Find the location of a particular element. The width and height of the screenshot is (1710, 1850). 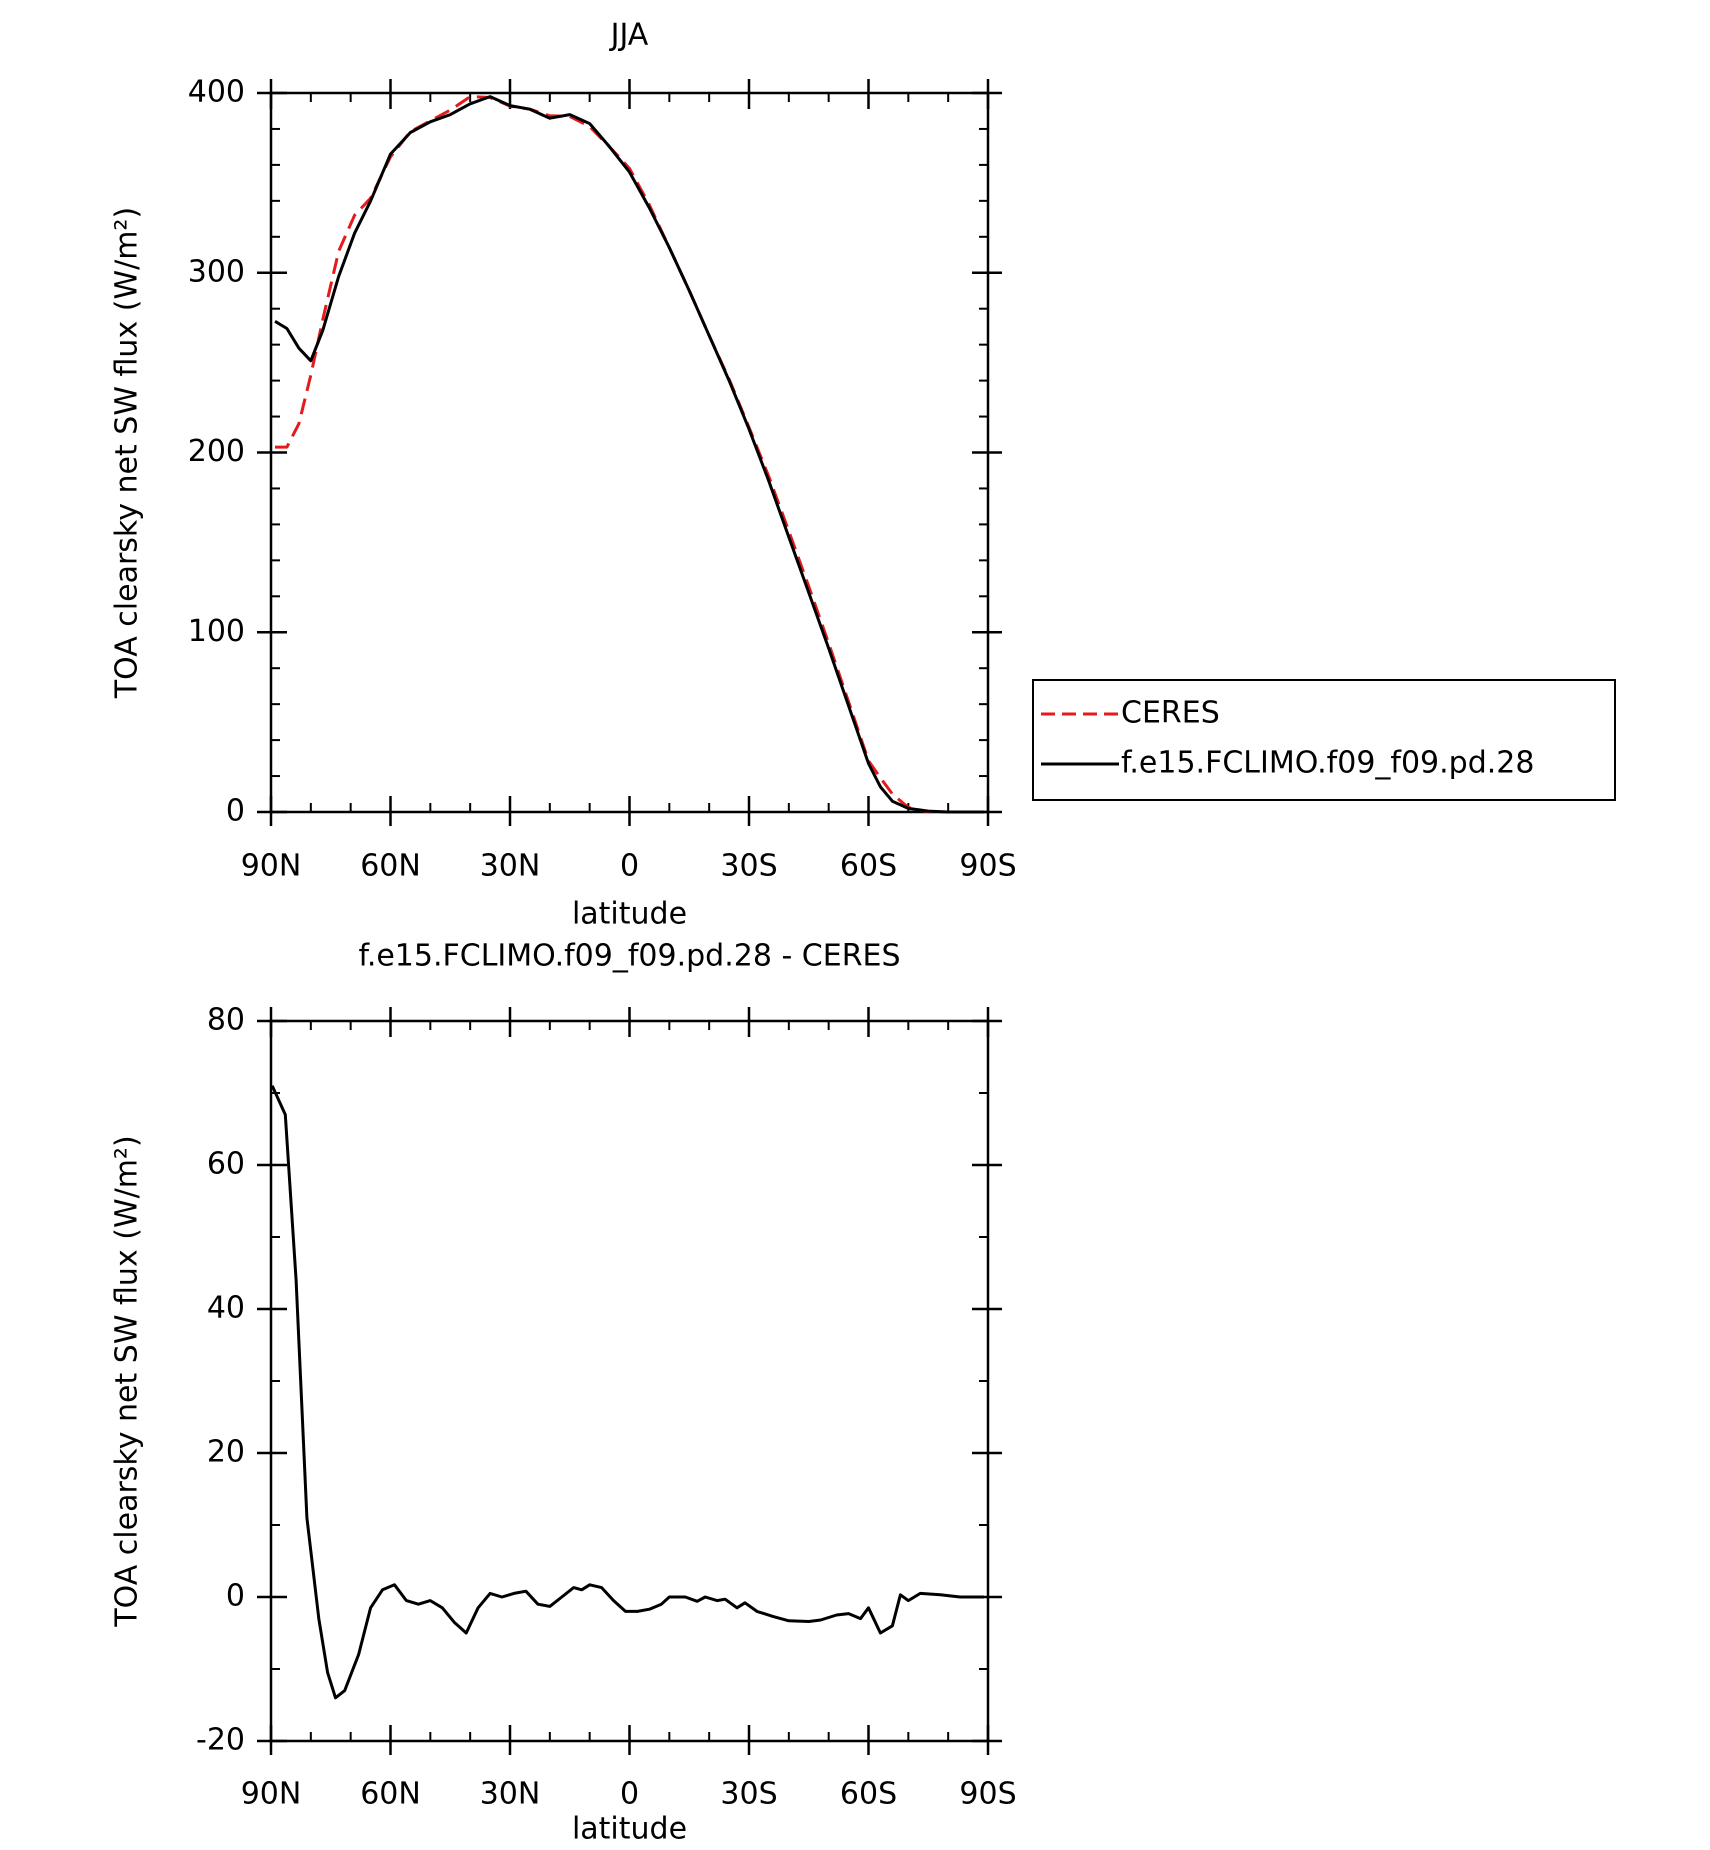

legend-label: CERES is located at coordinates (1170, 713).